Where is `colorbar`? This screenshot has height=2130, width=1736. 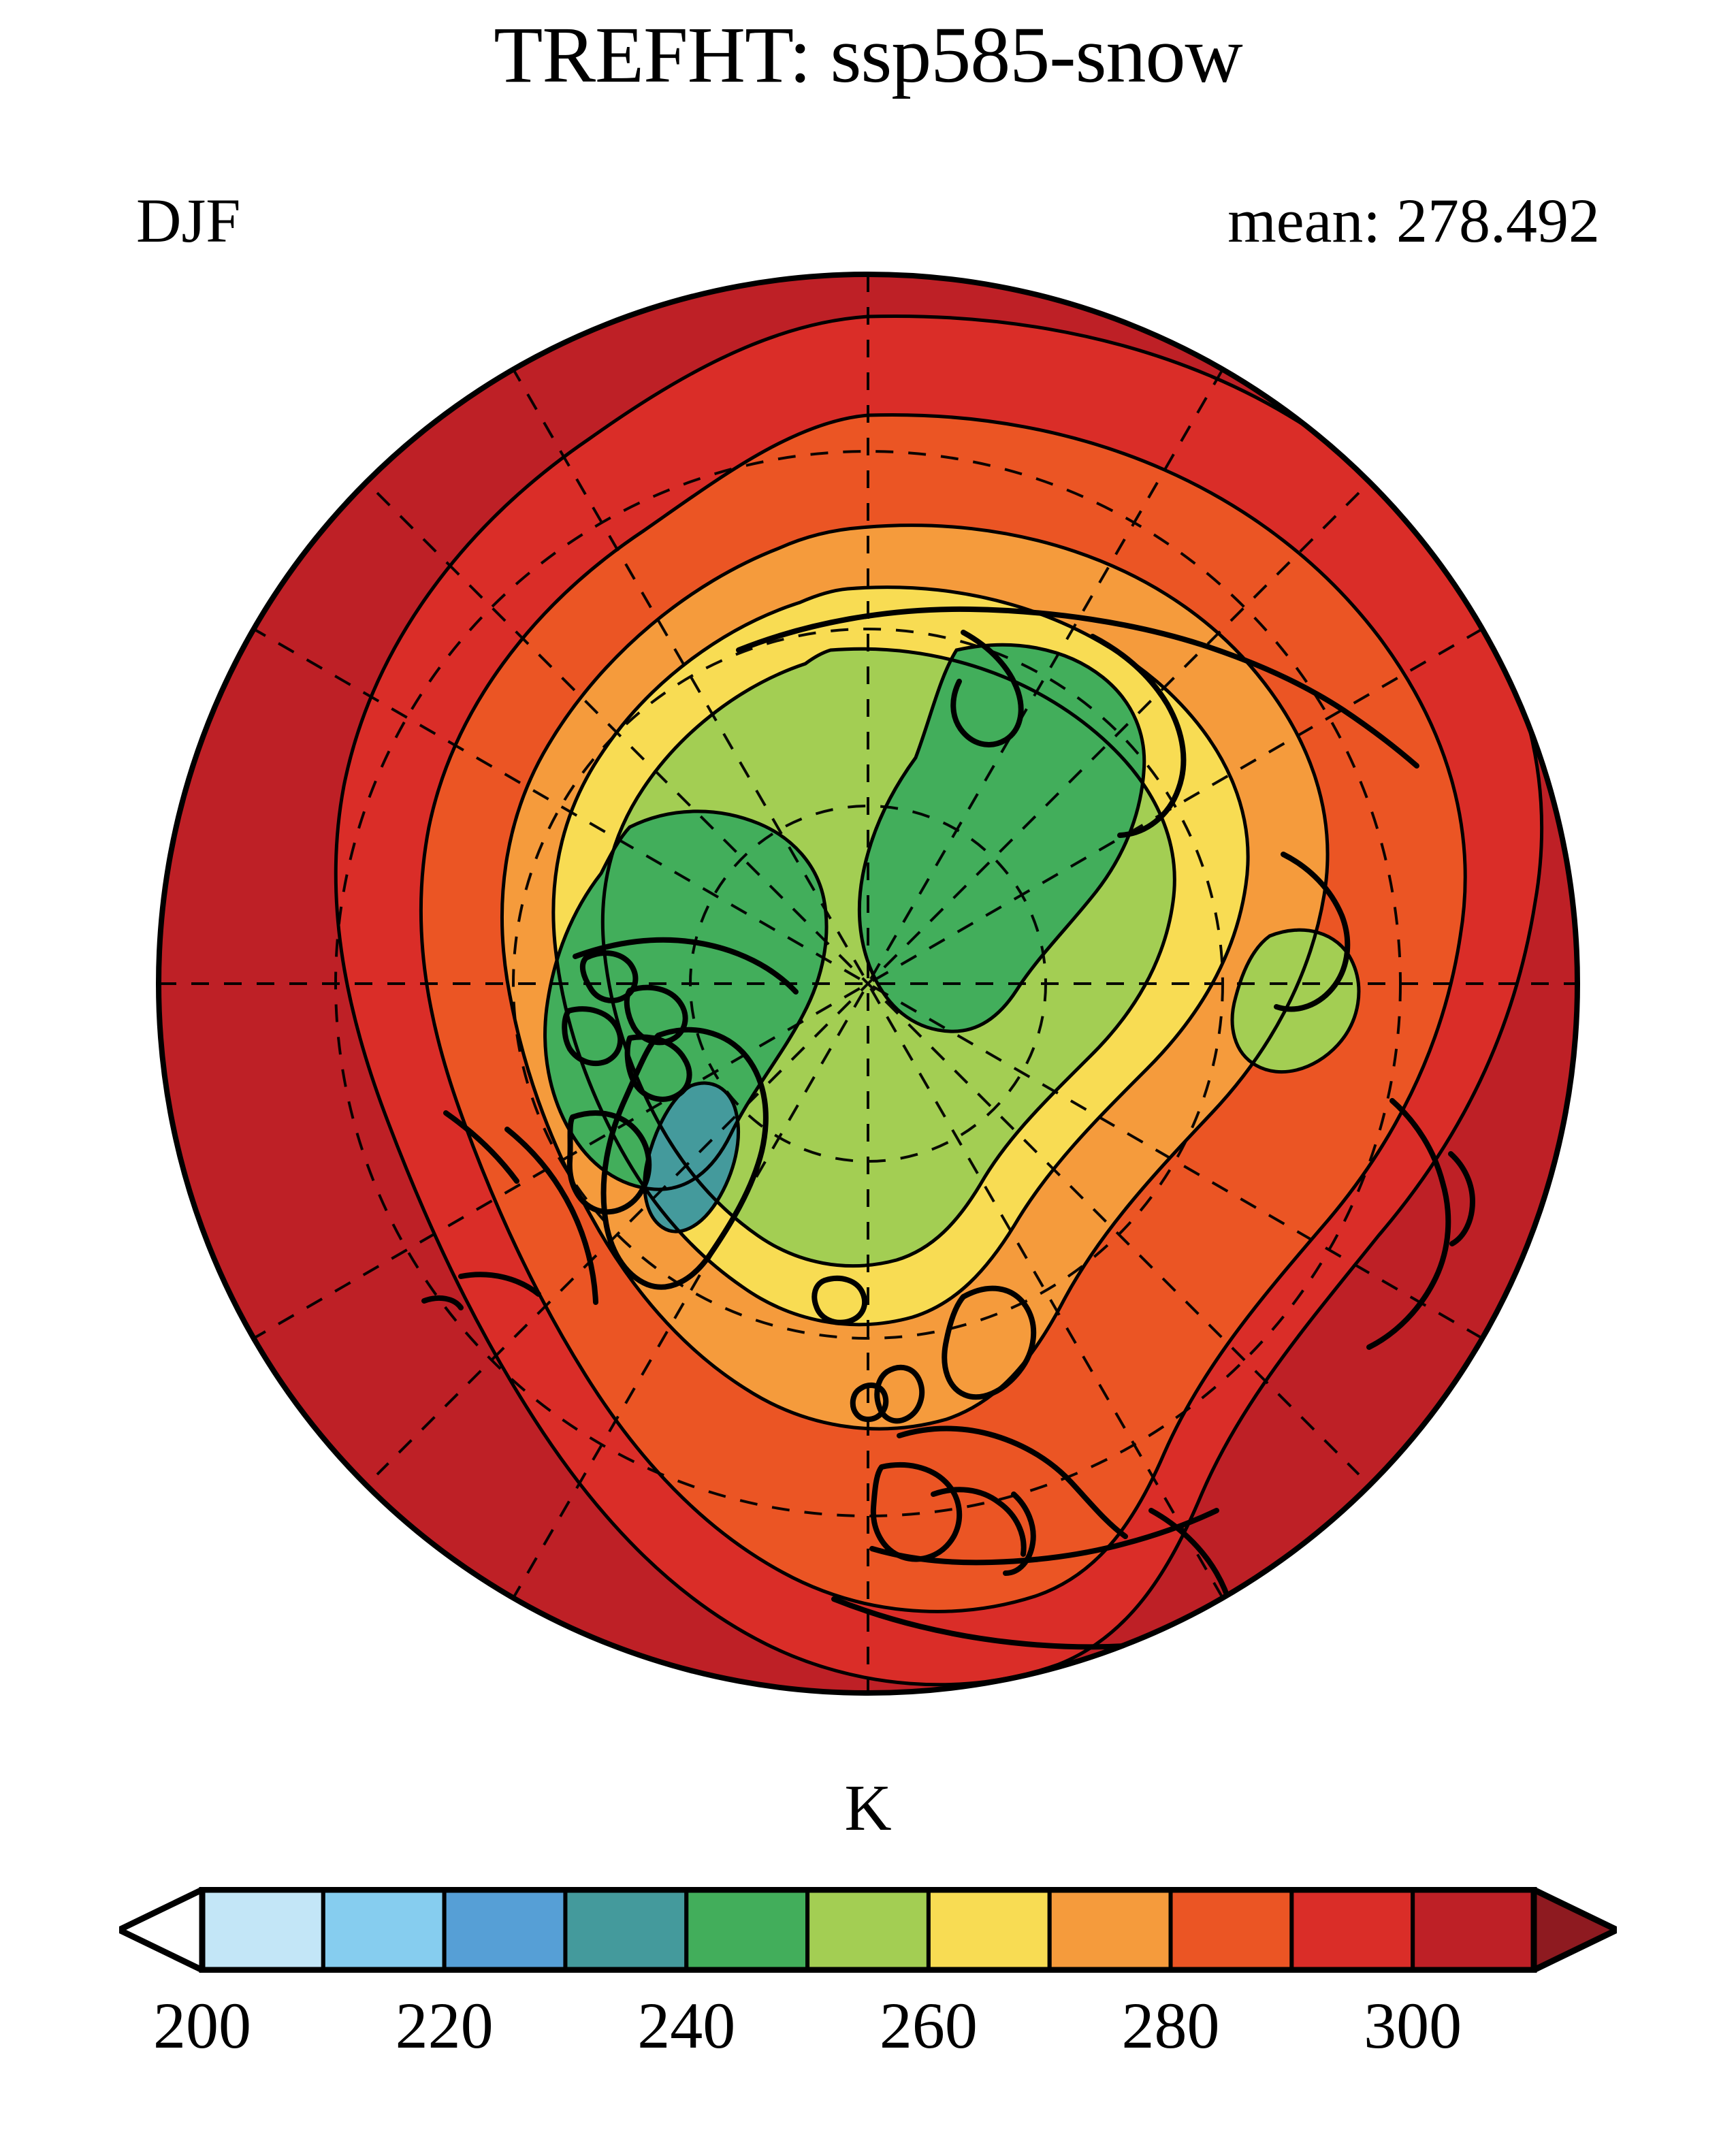 colorbar is located at coordinates (868, 1930).